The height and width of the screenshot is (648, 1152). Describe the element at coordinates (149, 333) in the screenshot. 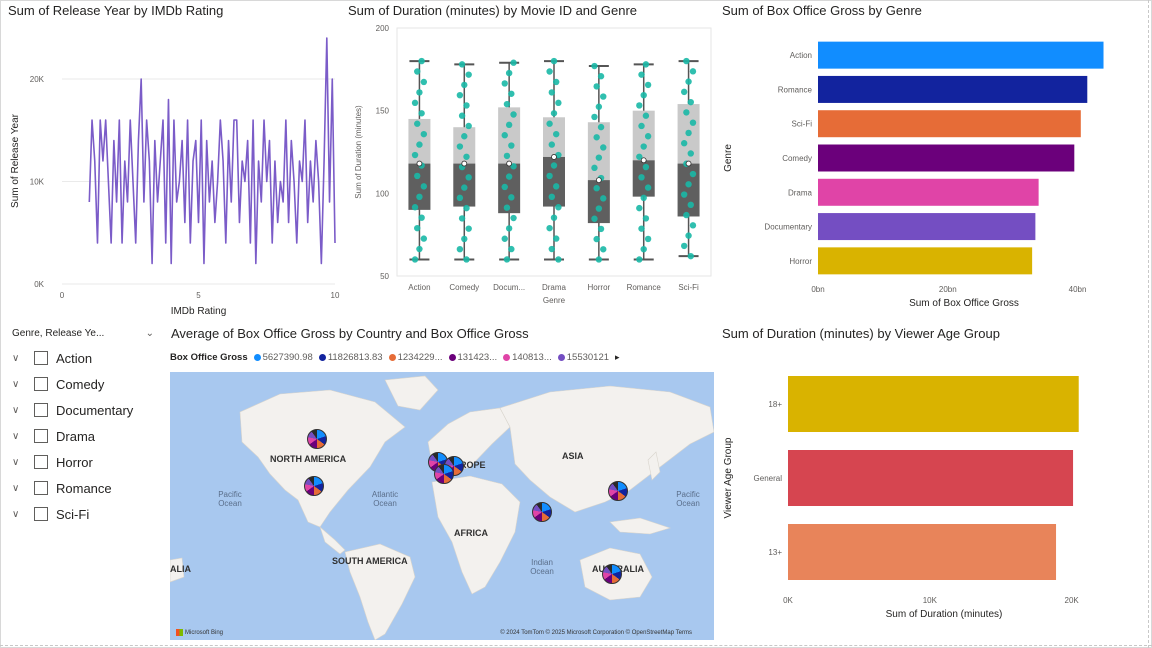

I see `chevron-down-icon: ⌄` at that location.